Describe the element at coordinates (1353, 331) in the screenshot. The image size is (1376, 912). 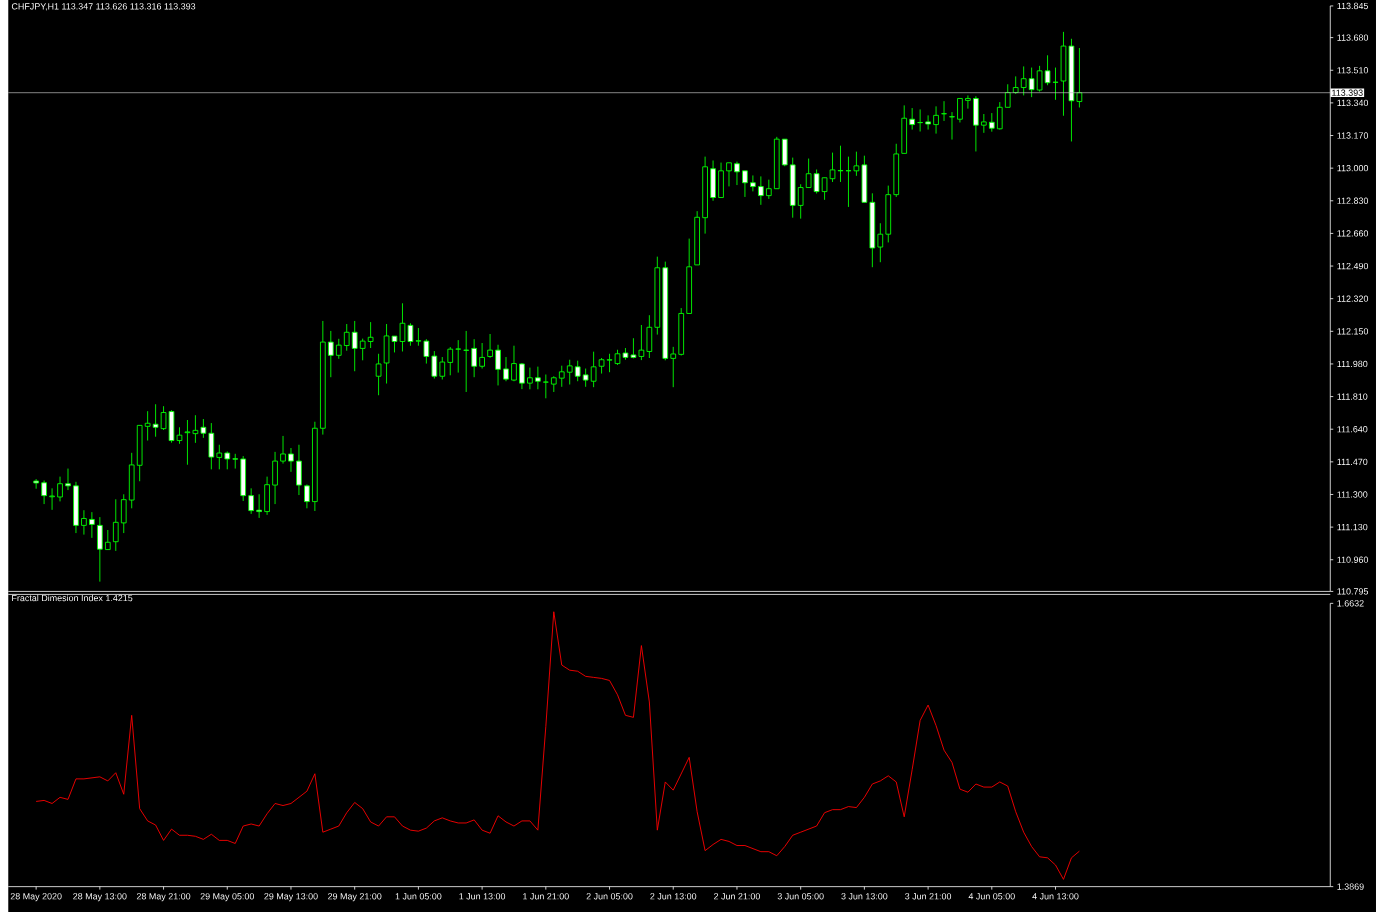
I see `y-tick-label: 112.150` at that location.